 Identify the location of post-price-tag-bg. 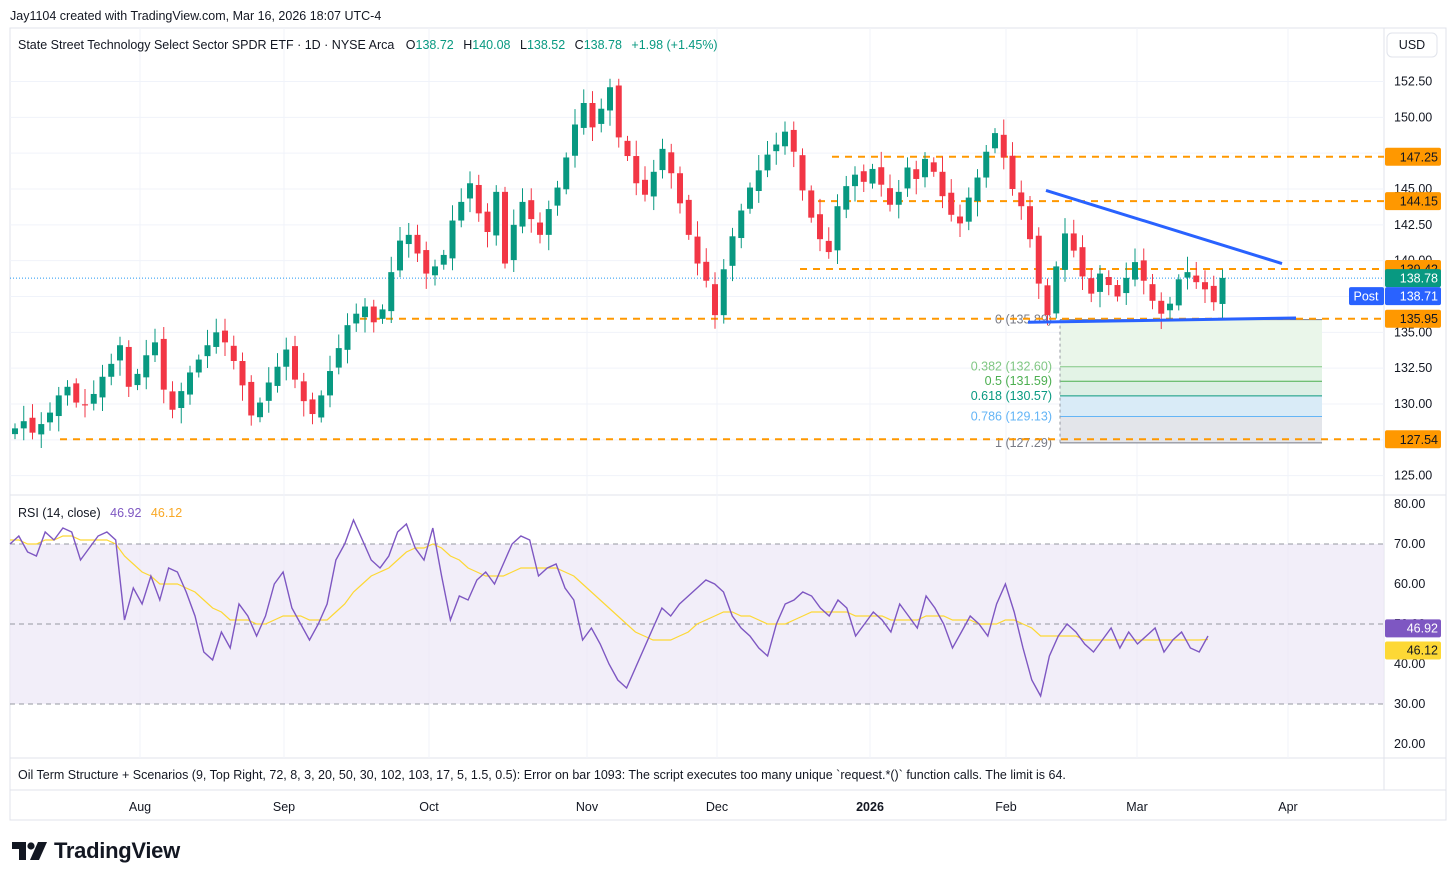
(1413, 296).